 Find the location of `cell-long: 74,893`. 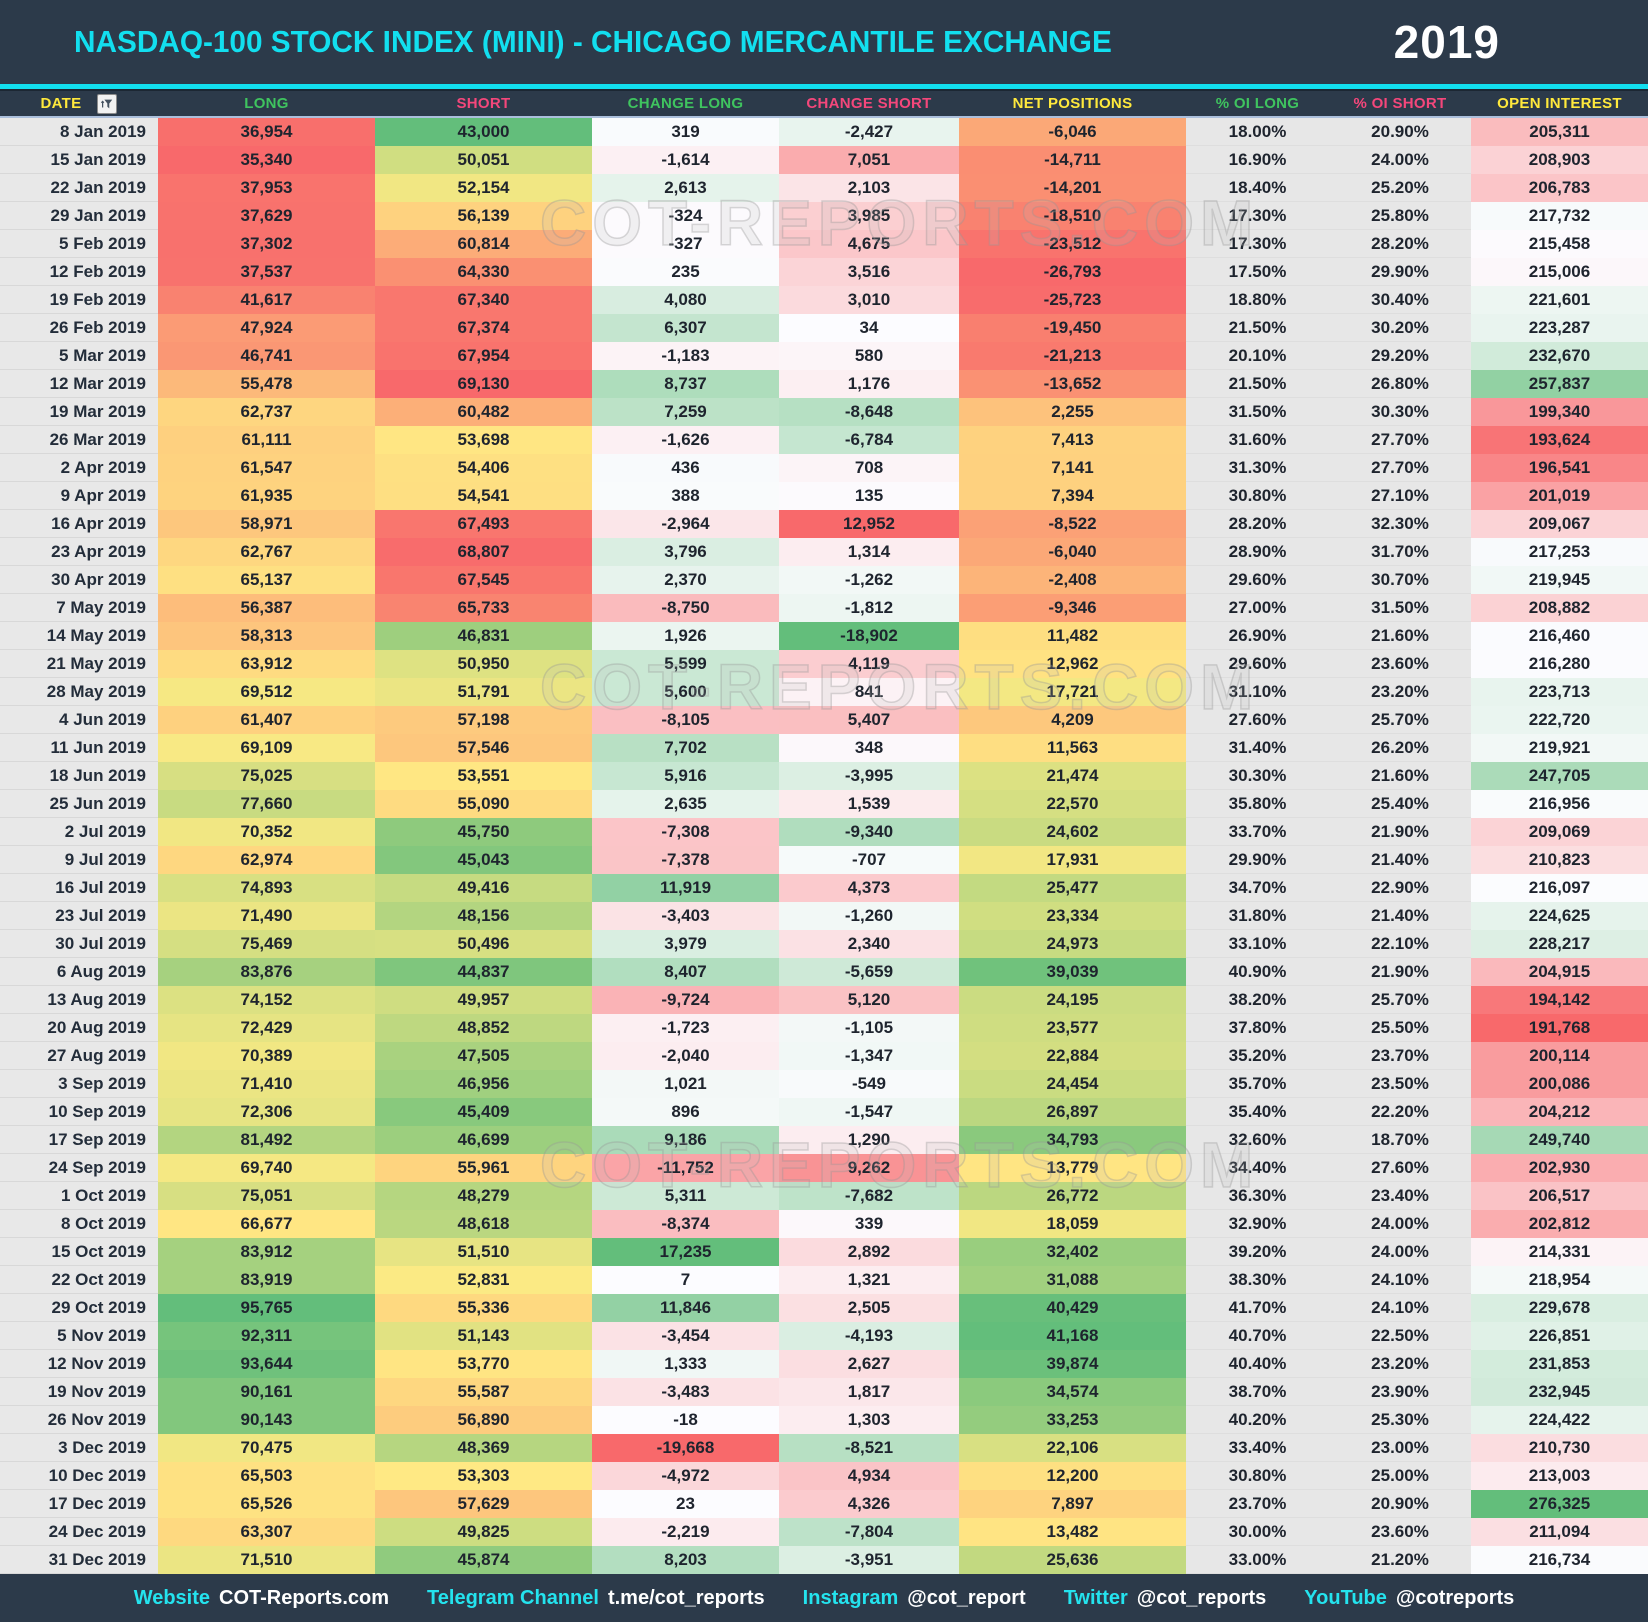

cell-long: 74,893 is located at coordinates (266, 888).